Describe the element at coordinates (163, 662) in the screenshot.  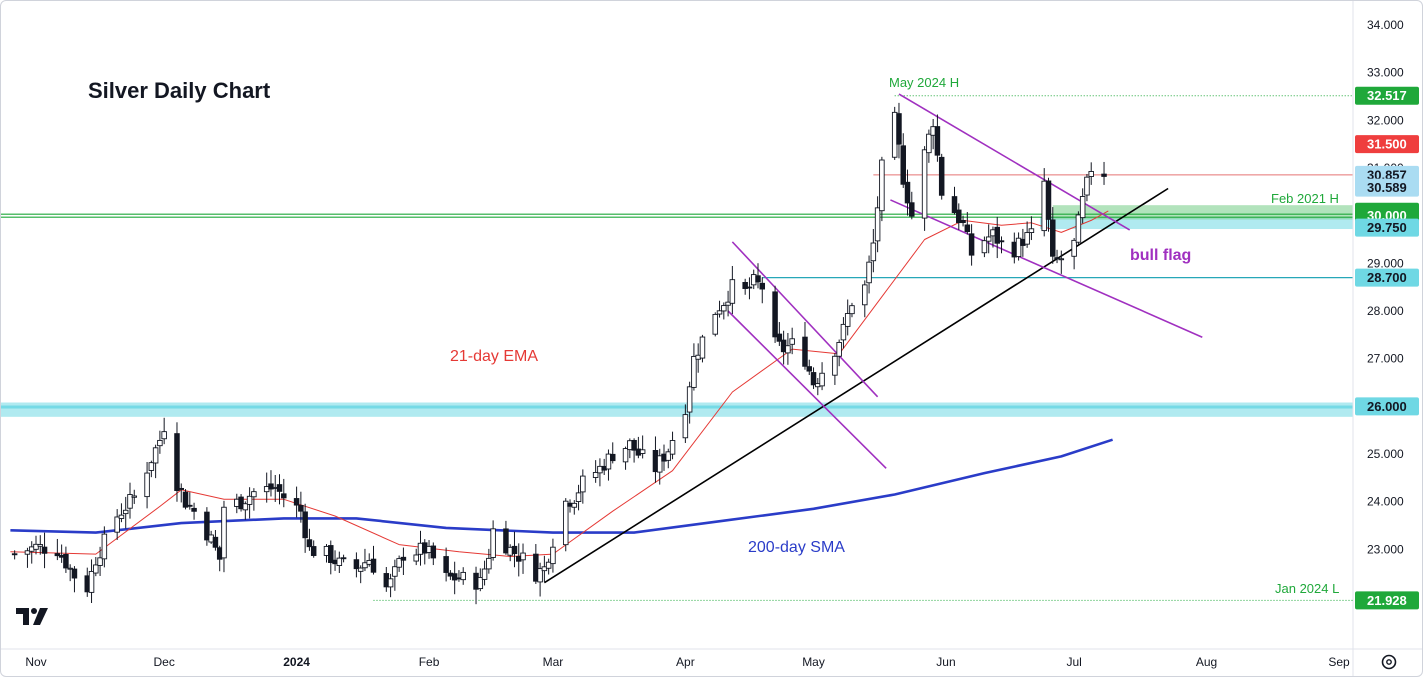
I see `x-tick-label: Dec` at that location.